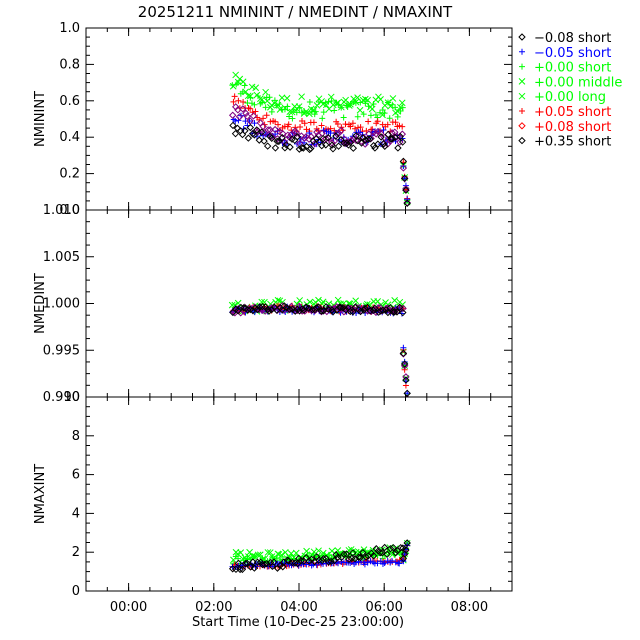 This screenshot has width=640, height=640. Describe the element at coordinates (76, 591) in the screenshot. I see `y-tick-label: 0` at that location.